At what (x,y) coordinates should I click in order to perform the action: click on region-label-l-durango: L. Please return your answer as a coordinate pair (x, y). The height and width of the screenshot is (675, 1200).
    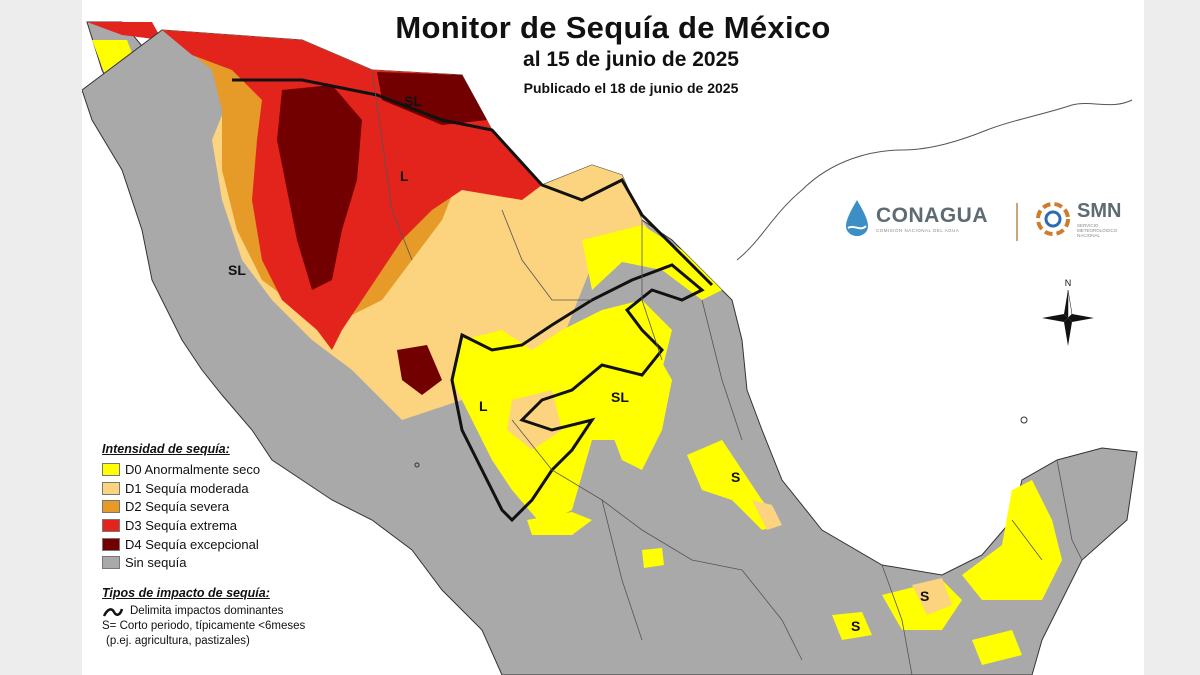
    Looking at the image, I should click on (483, 406).